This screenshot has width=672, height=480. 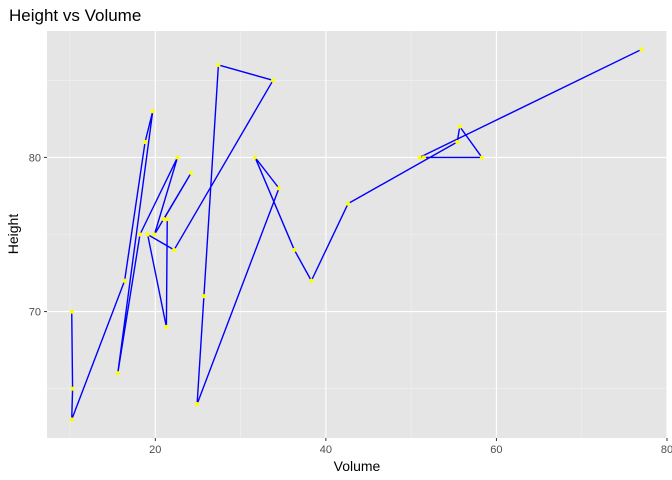 I want to click on x-tick-label: 40, so click(x=326, y=450).